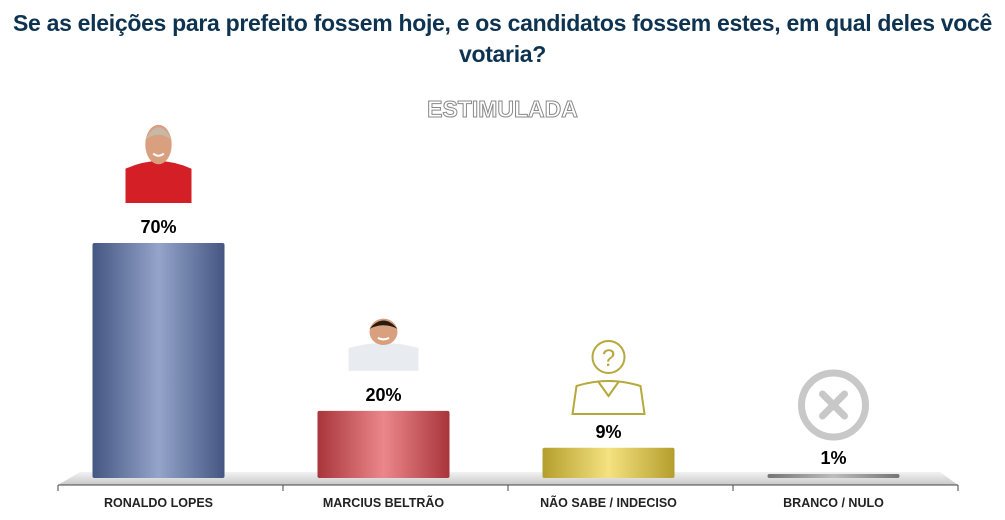  What do you see at coordinates (158, 503) in the screenshot?
I see `x-tick-label: RONALDO LOPES` at bounding box center [158, 503].